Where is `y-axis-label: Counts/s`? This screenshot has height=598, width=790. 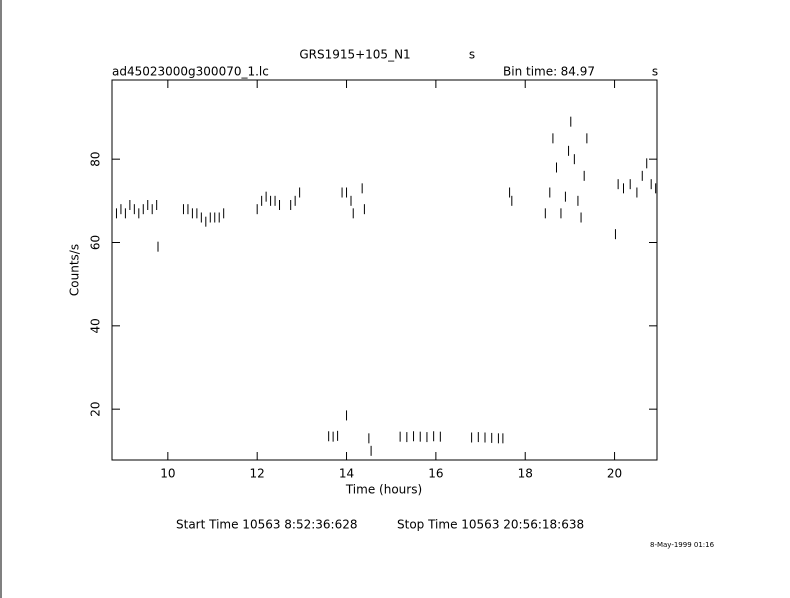 y-axis-label: Counts/s is located at coordinates (75, 270).